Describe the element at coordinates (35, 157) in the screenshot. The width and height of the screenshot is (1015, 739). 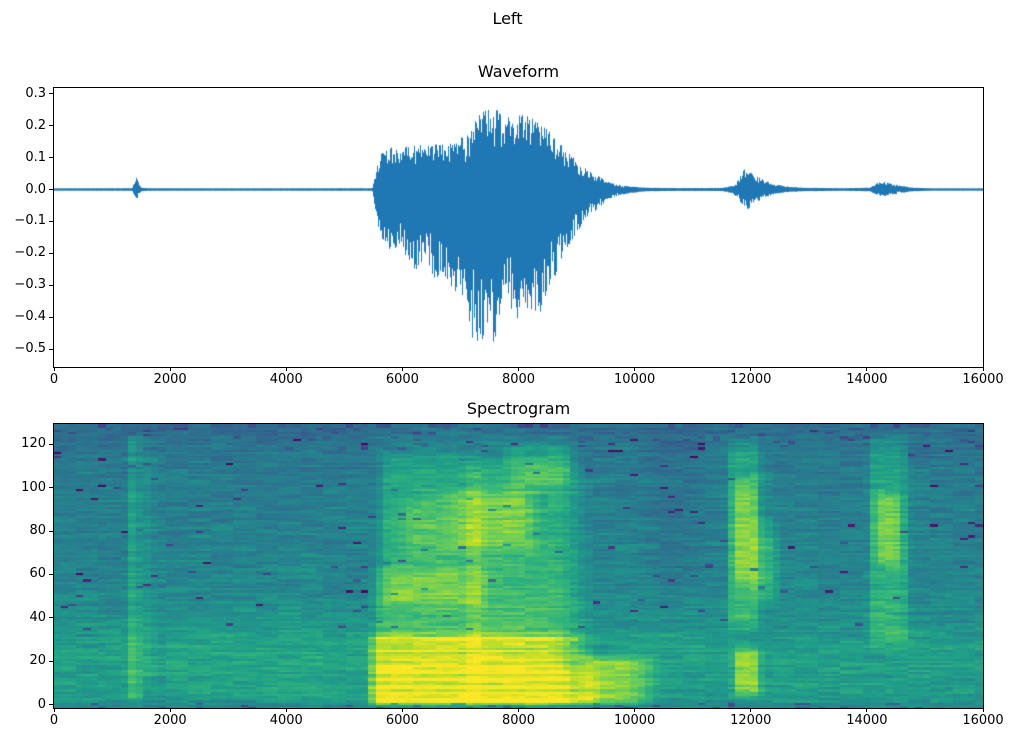
I see `y-tick-label: 0.1` at that location.